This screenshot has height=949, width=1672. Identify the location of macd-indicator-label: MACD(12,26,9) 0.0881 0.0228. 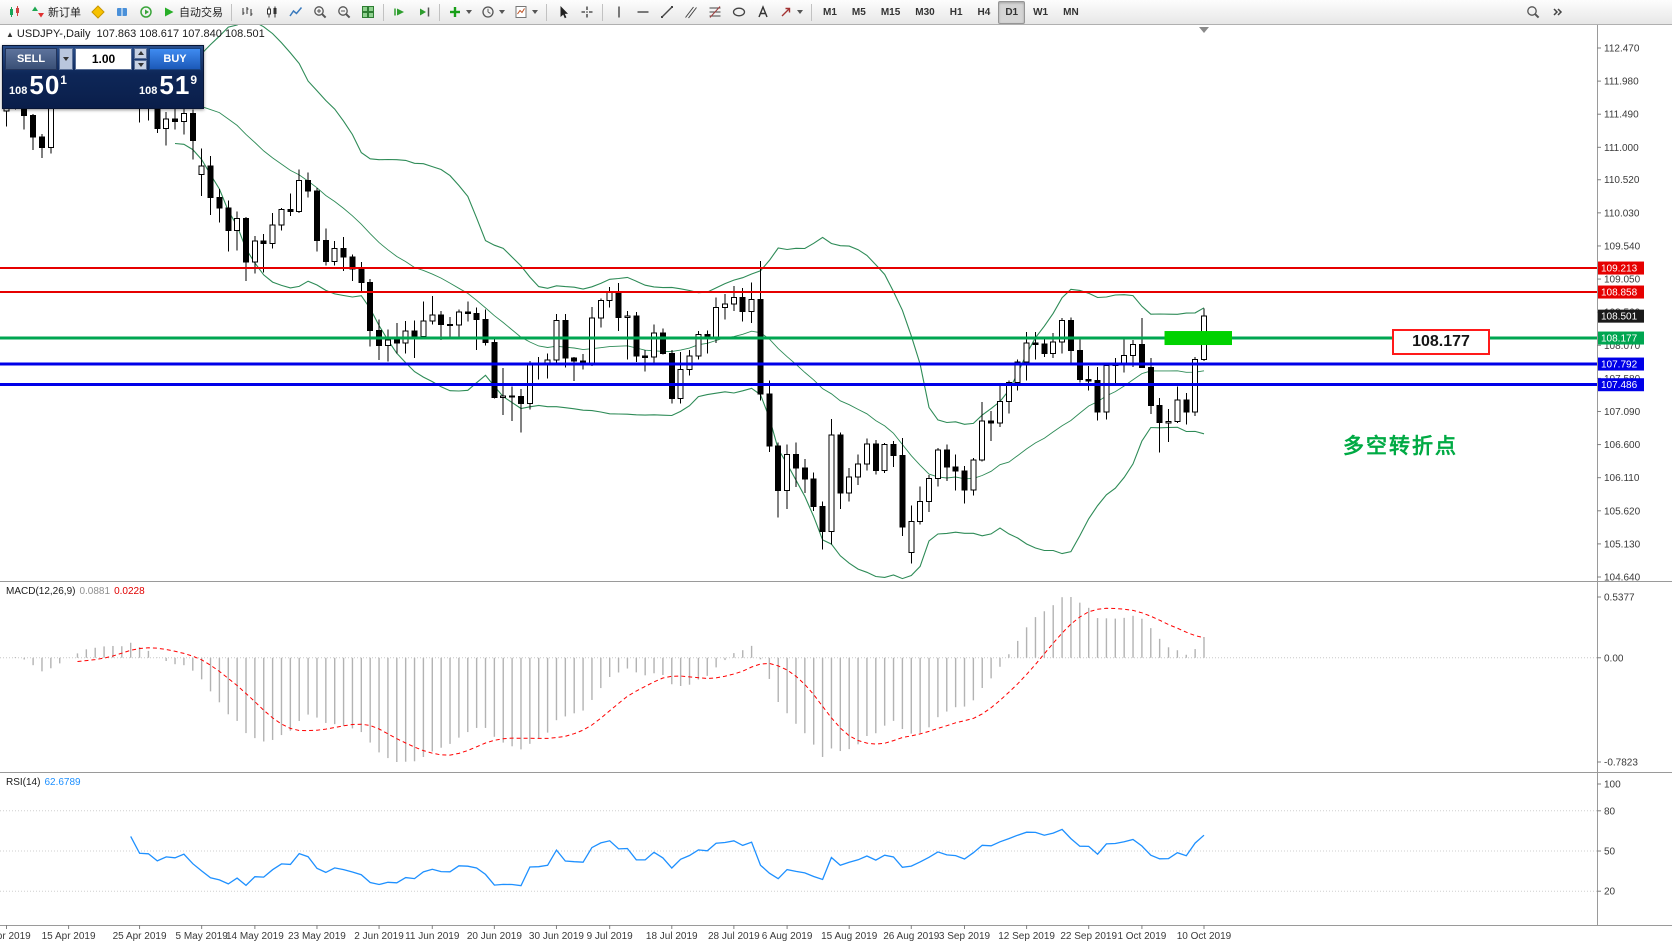
(75, 591).